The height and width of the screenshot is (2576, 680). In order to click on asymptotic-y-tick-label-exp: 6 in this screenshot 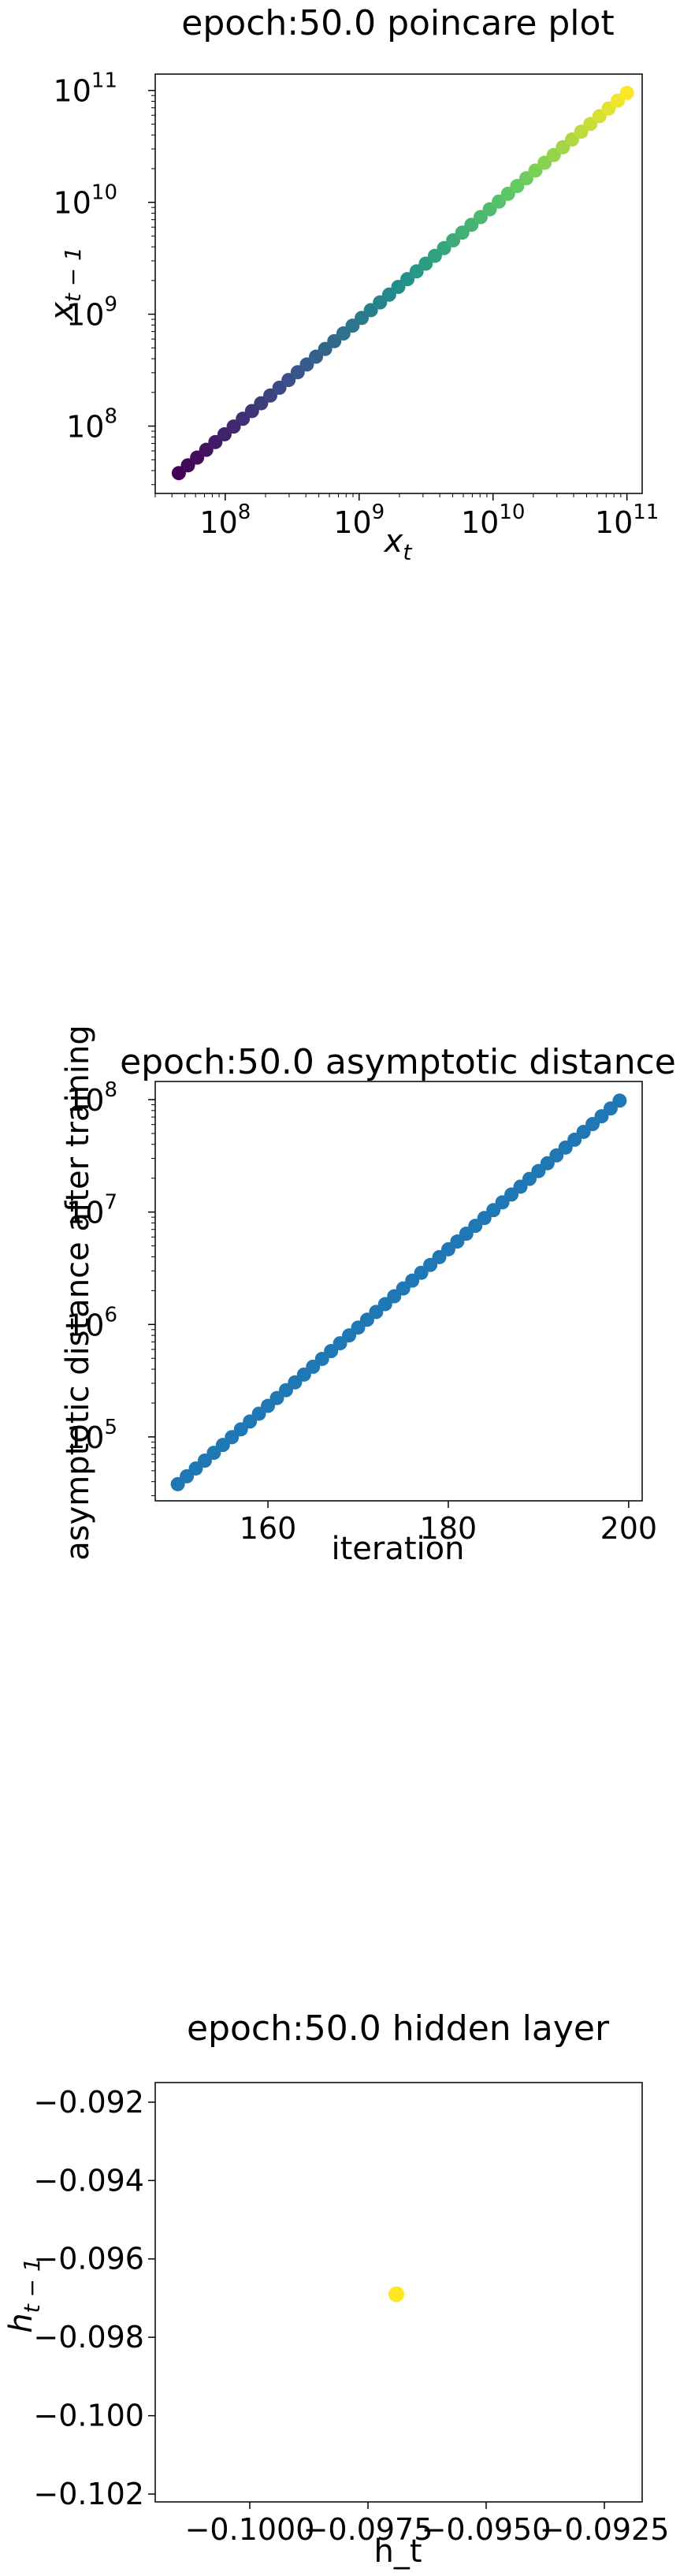, I will do `click(110, 1315)`.